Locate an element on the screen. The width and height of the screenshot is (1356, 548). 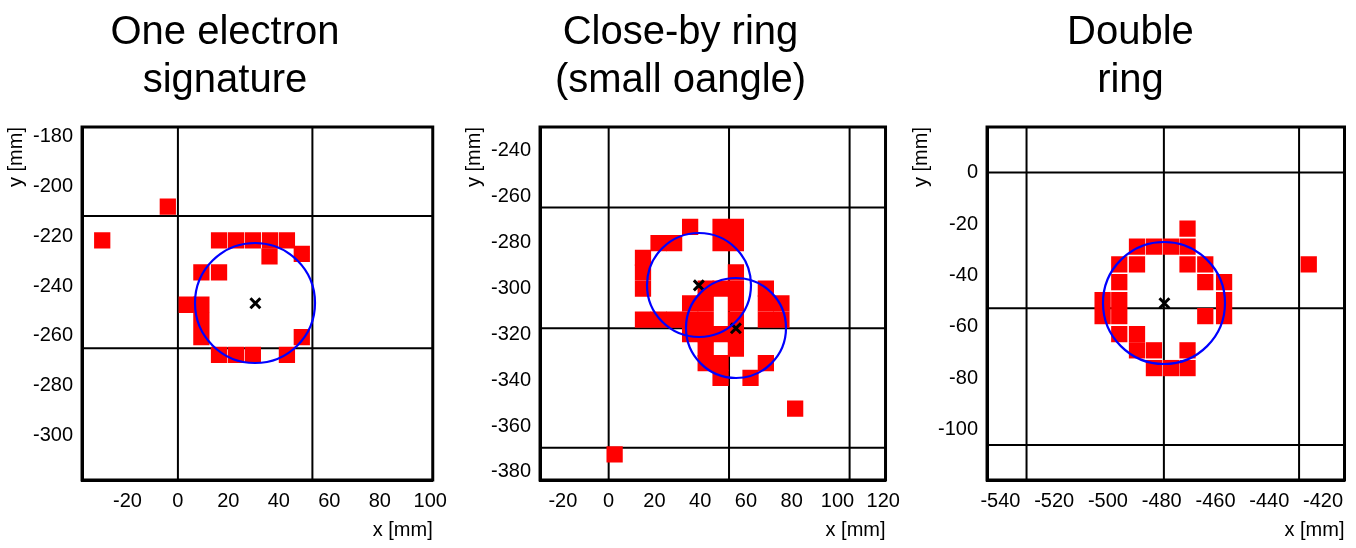
y-tick-label: -320 is located at coordinates (511, 332).